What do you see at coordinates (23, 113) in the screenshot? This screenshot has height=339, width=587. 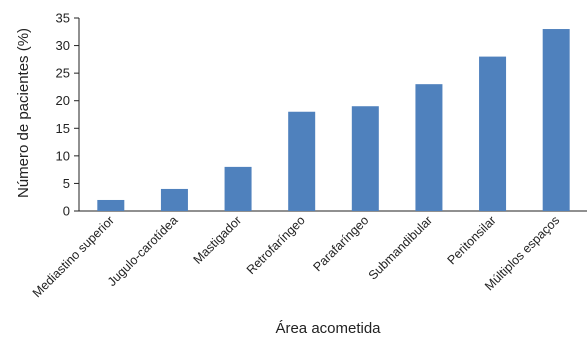 I see `y-axis-title: Número de pacientes (%)` at bounding box center [23, 113].